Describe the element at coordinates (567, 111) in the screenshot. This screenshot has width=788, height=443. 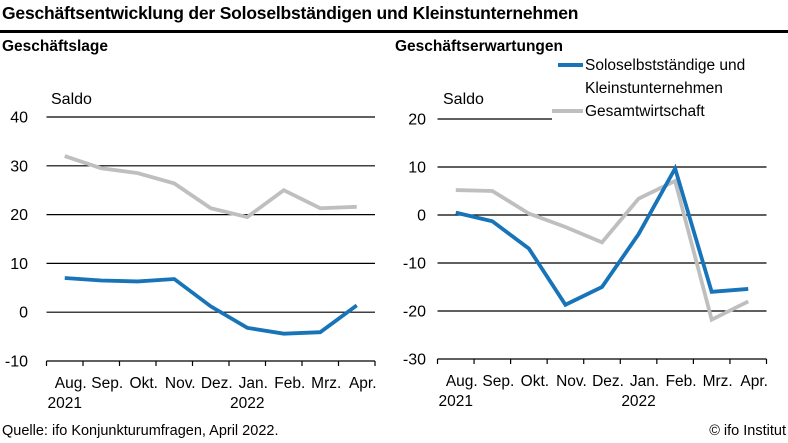
I see `legend-swatch-gray-line` at that location.